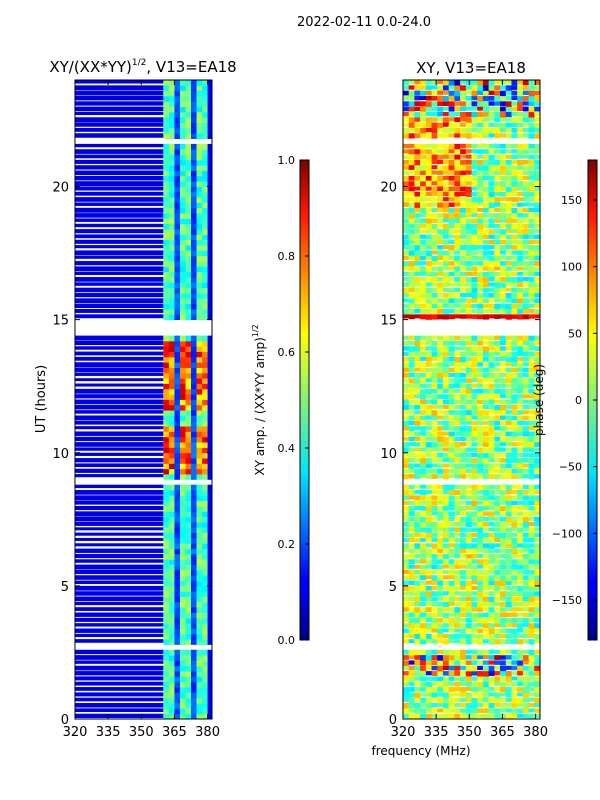 This screenshot has width=600, height=800. Describe the element at coordinates (209, 615) in the screenshot. I see `amplitude-row-edge` at that location.